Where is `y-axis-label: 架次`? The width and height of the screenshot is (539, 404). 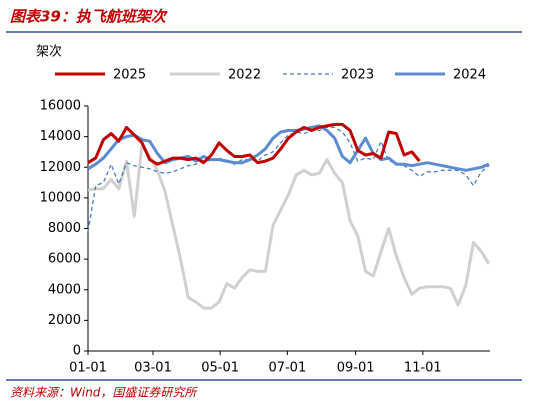
y-axis-label: 架次 is located at coordinates (49, 52).